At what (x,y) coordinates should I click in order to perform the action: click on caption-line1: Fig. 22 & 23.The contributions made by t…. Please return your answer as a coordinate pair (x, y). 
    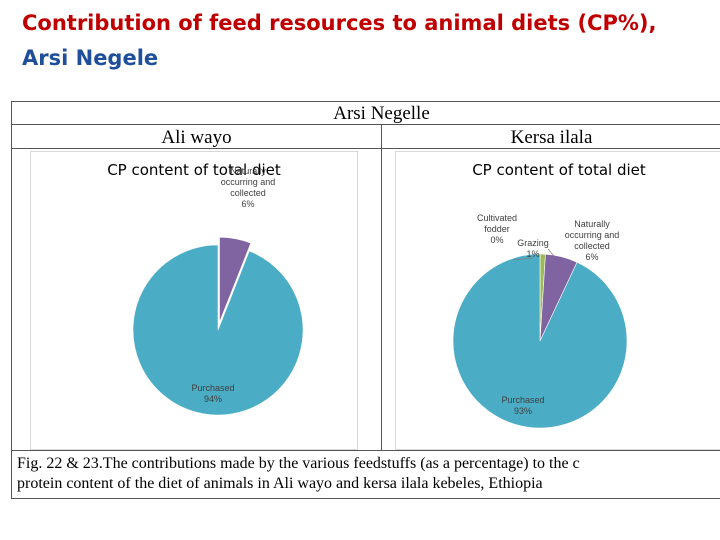
    Looking at the image, I should click on (298, 463).